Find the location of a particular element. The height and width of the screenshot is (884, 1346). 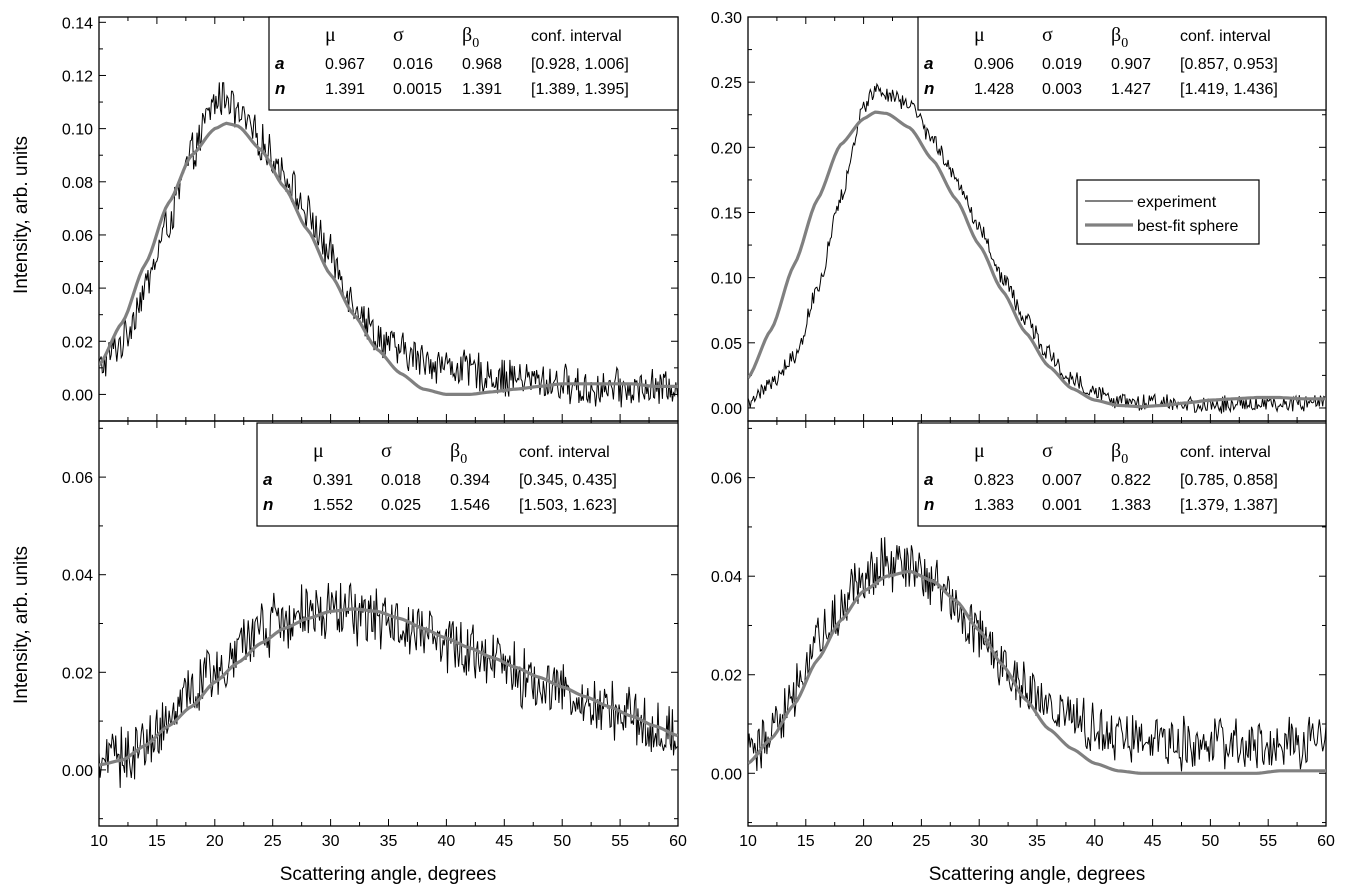

x-tick-label: 10 is located at coordinates (748, 841).